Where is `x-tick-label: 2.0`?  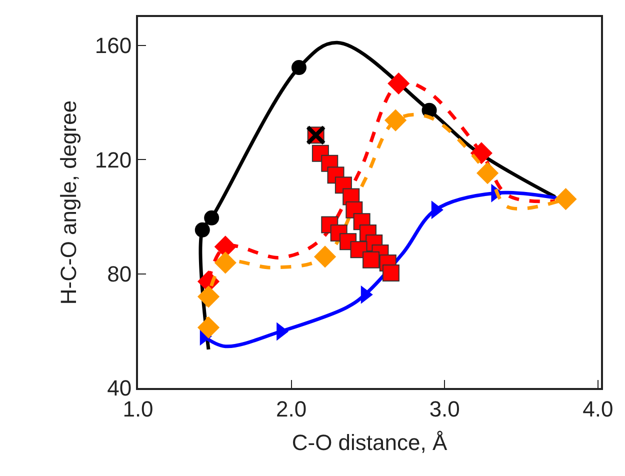
x-tick-label: 2.0 is located at coordinates (291, 409).